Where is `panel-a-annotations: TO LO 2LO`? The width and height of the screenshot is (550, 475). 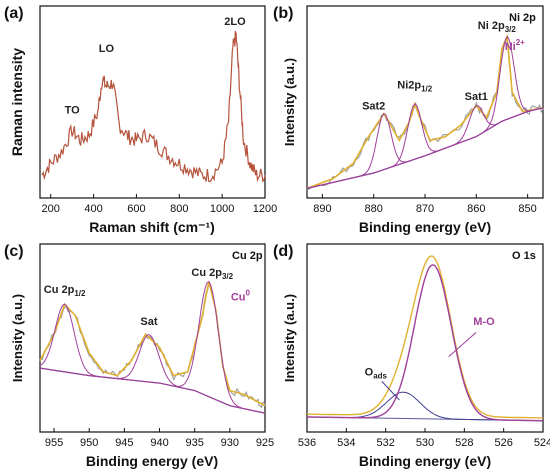
panel-a-annotations: TO LO 2LO is located at coordinates (156, 66).